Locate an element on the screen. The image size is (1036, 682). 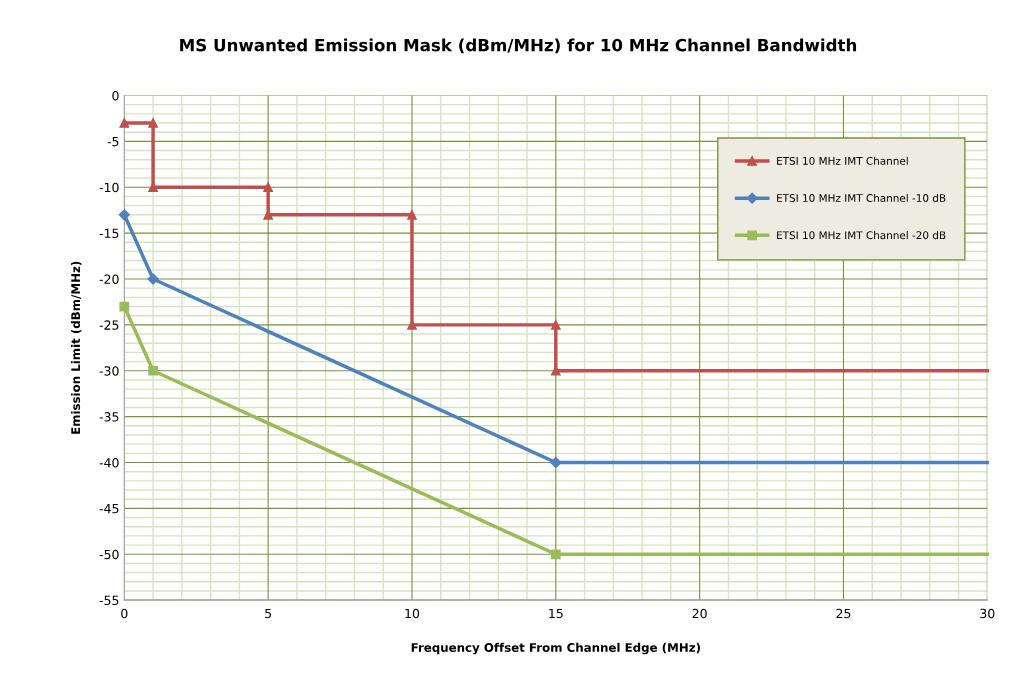
y-tick-label: -15 is located at coordinates (109, 233).